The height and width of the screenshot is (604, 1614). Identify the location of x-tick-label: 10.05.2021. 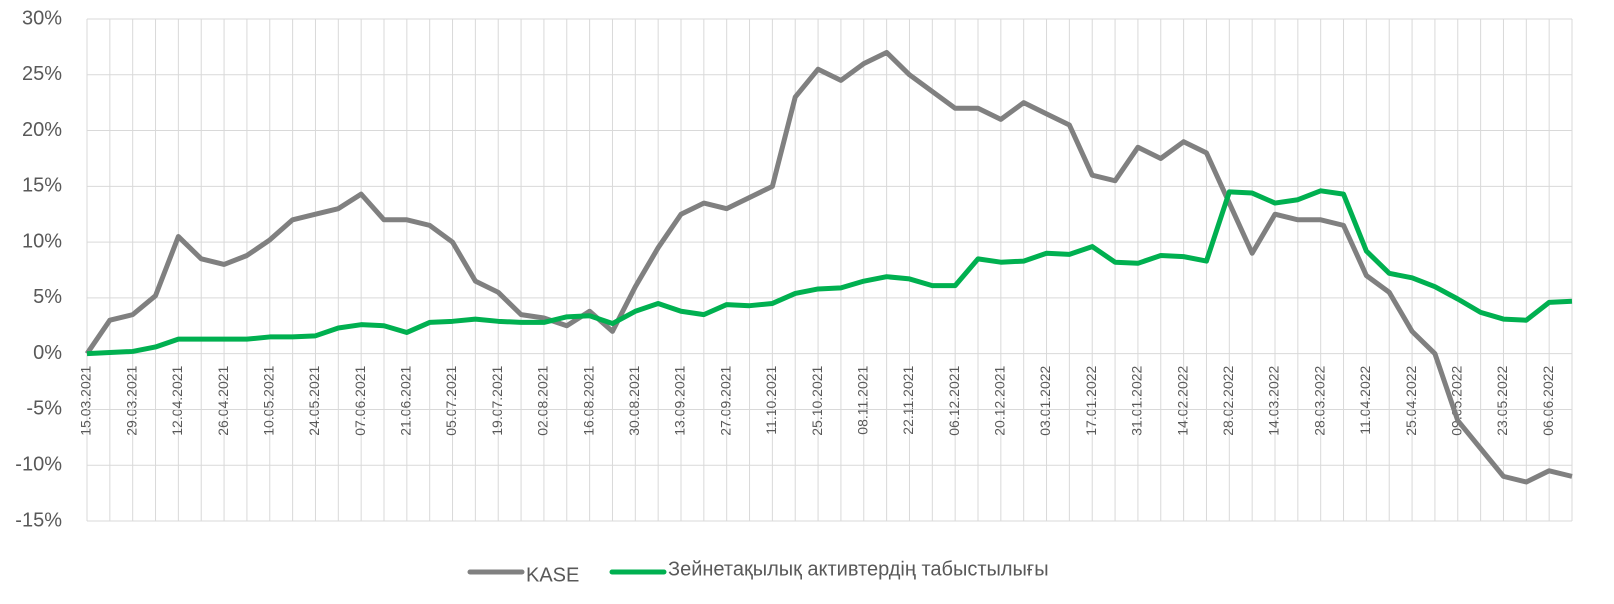
(268, 400).